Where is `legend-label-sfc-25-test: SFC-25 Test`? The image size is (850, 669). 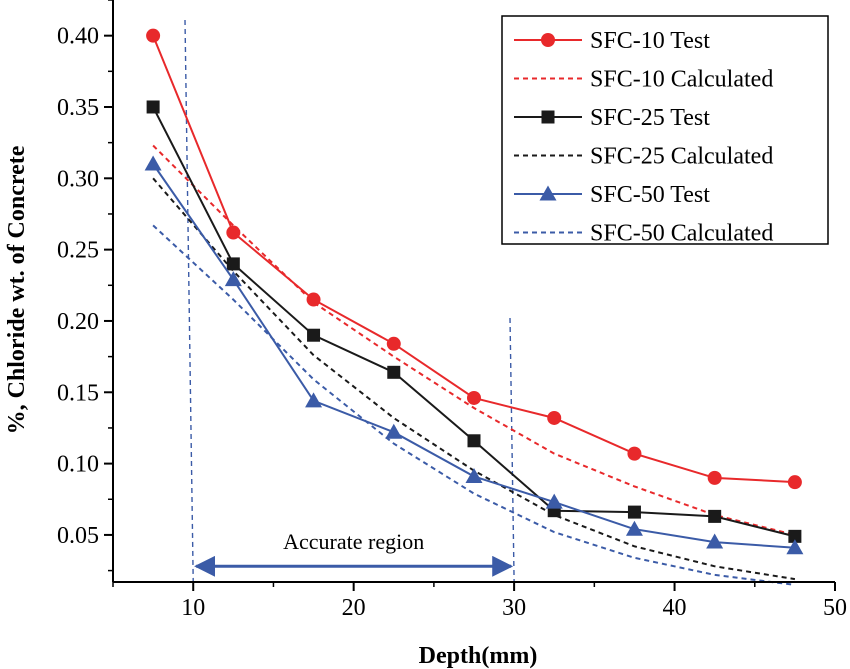
legend-label-sfc-25-test: SFC-25 Test is located at coordinates (650, 118).